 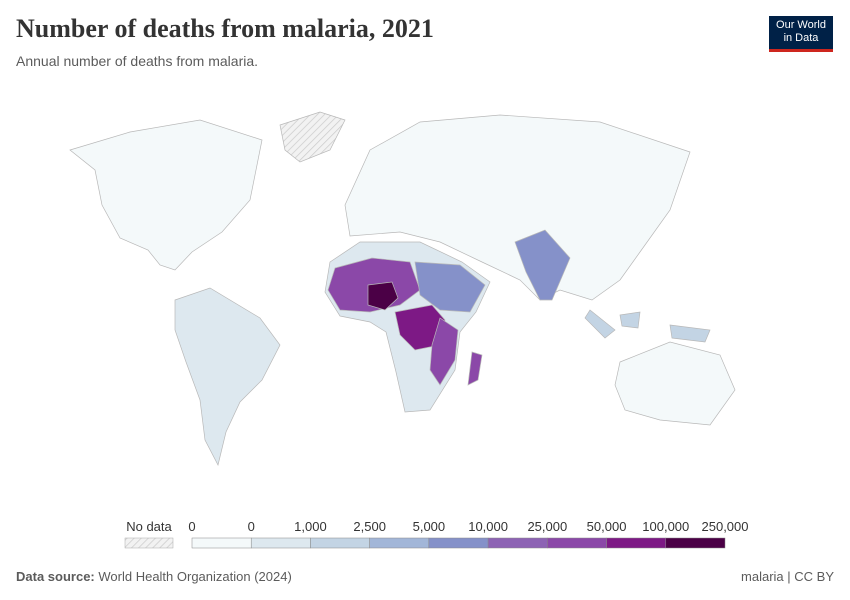 I want to click on legend-label: 250,000, so click(x=725, y=526).